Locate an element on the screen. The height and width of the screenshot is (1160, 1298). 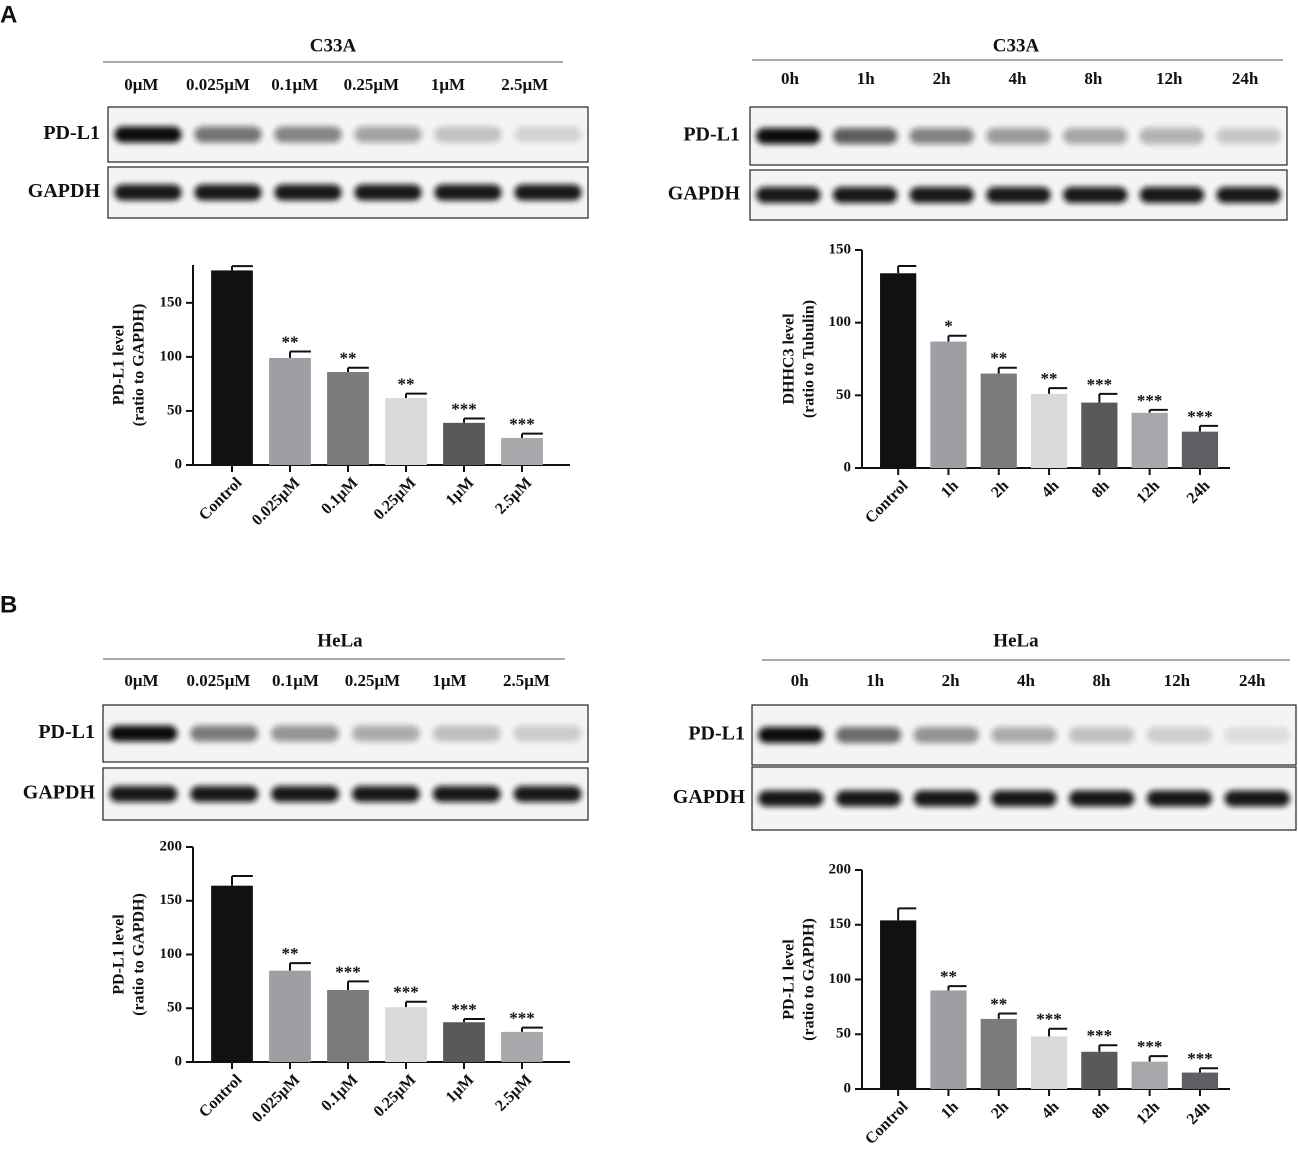
lane-label: 4h is located at coordinates (1026, 680).